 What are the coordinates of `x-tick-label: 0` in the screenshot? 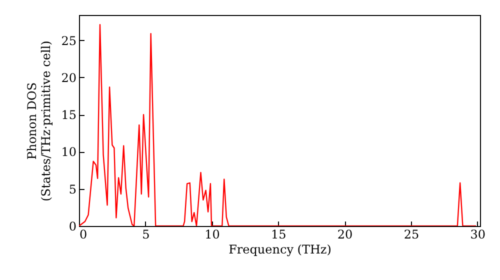 It's located at (84, 235).